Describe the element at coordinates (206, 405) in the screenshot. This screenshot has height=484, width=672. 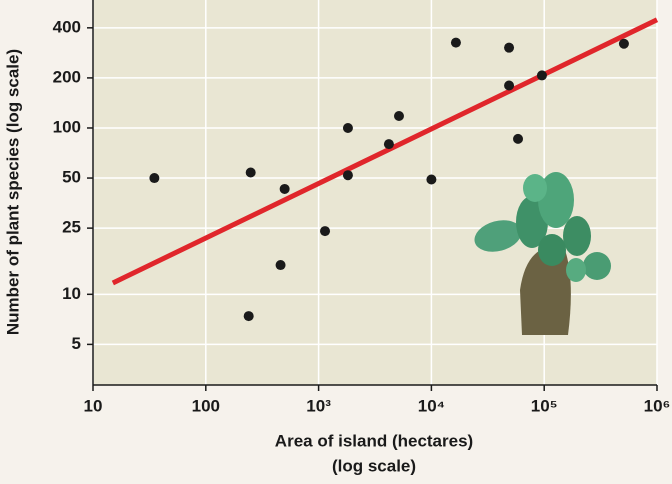
I see `x-tick-label: 100` at that location.